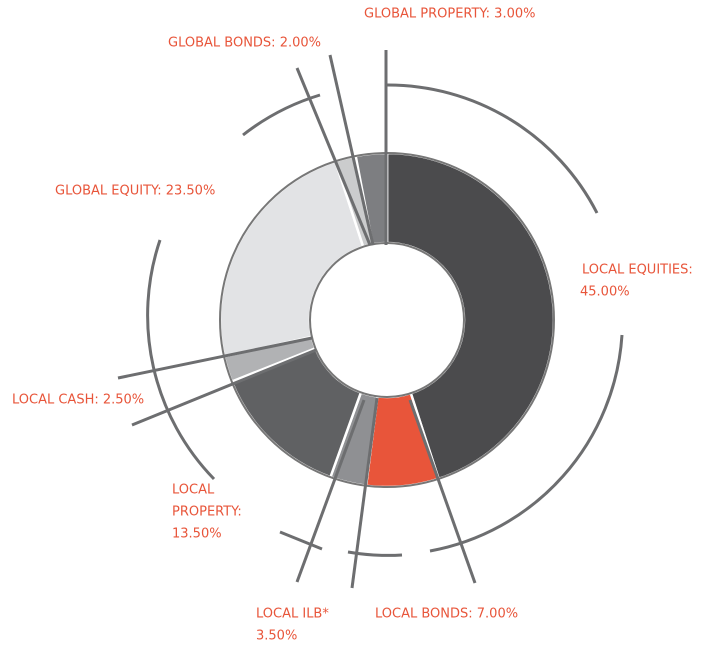 This screenshot has height=646, width=718. What do you see at coordinates (78, 400) in the screenshot?
I see `data-label: LOCAL CASH: 2.50%` at bounding box center [78, 400].